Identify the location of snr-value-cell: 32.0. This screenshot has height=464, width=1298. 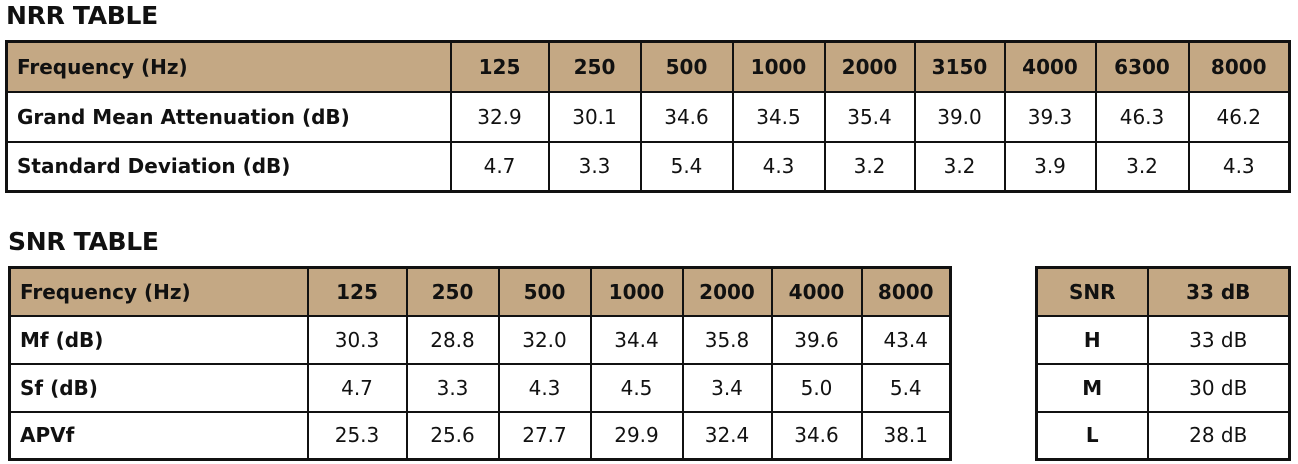
(544, 339).